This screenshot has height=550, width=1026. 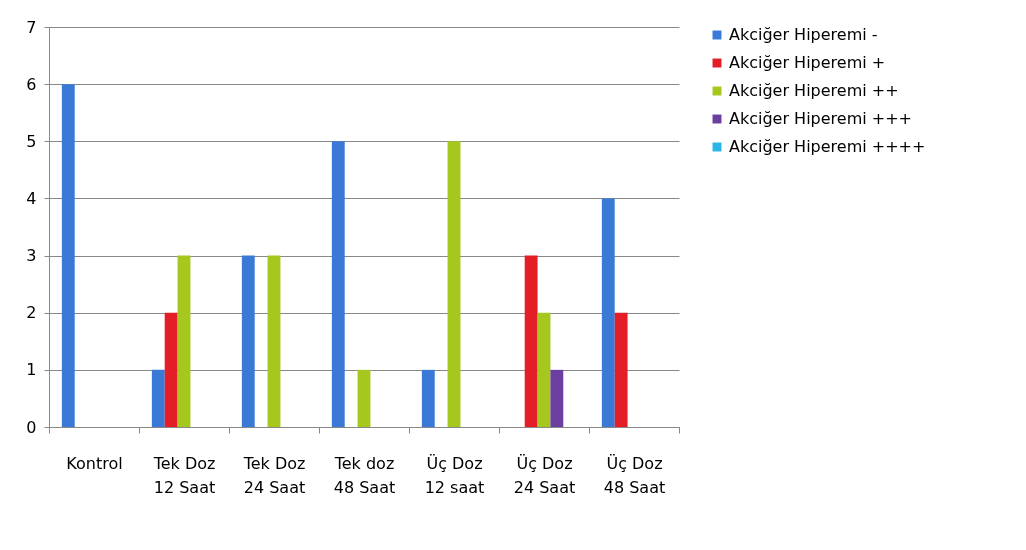 What do you see at coordinates (31, 427) in the screenshot?
I see `y-tick-label: 0` at bounding box center [31, 427].